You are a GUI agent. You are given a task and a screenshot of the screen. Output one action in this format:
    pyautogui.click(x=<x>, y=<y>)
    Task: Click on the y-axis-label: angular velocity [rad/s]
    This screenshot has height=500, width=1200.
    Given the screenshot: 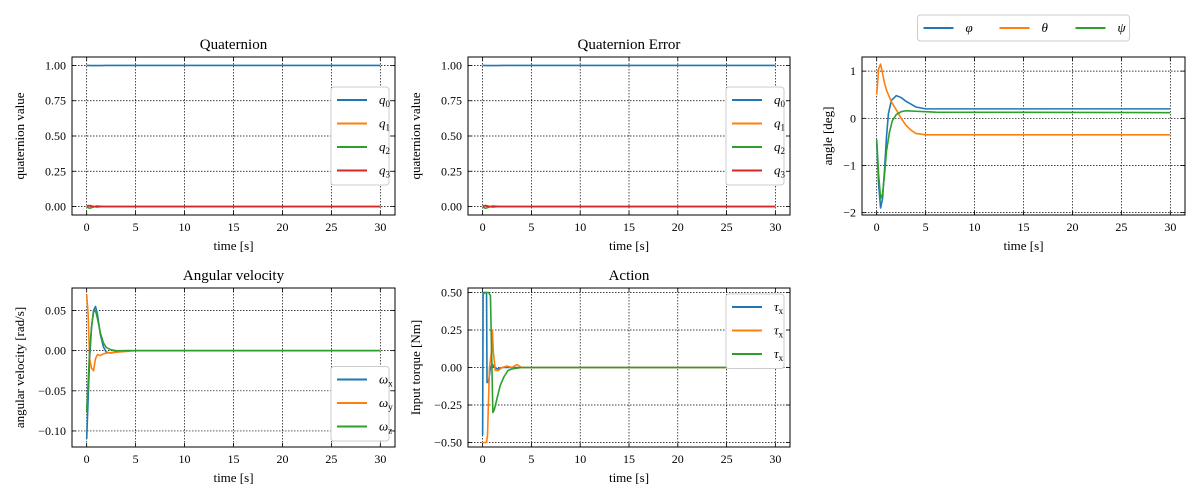 What is the action you would take?
    pyautogui.click(x=19, y=367)
    